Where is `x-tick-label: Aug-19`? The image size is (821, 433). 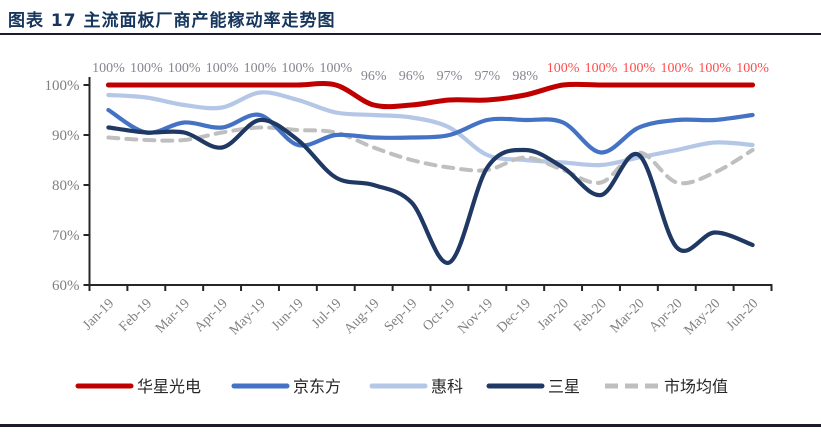 x-tick-label: Aug-19 is located at coordinates (362, 316).